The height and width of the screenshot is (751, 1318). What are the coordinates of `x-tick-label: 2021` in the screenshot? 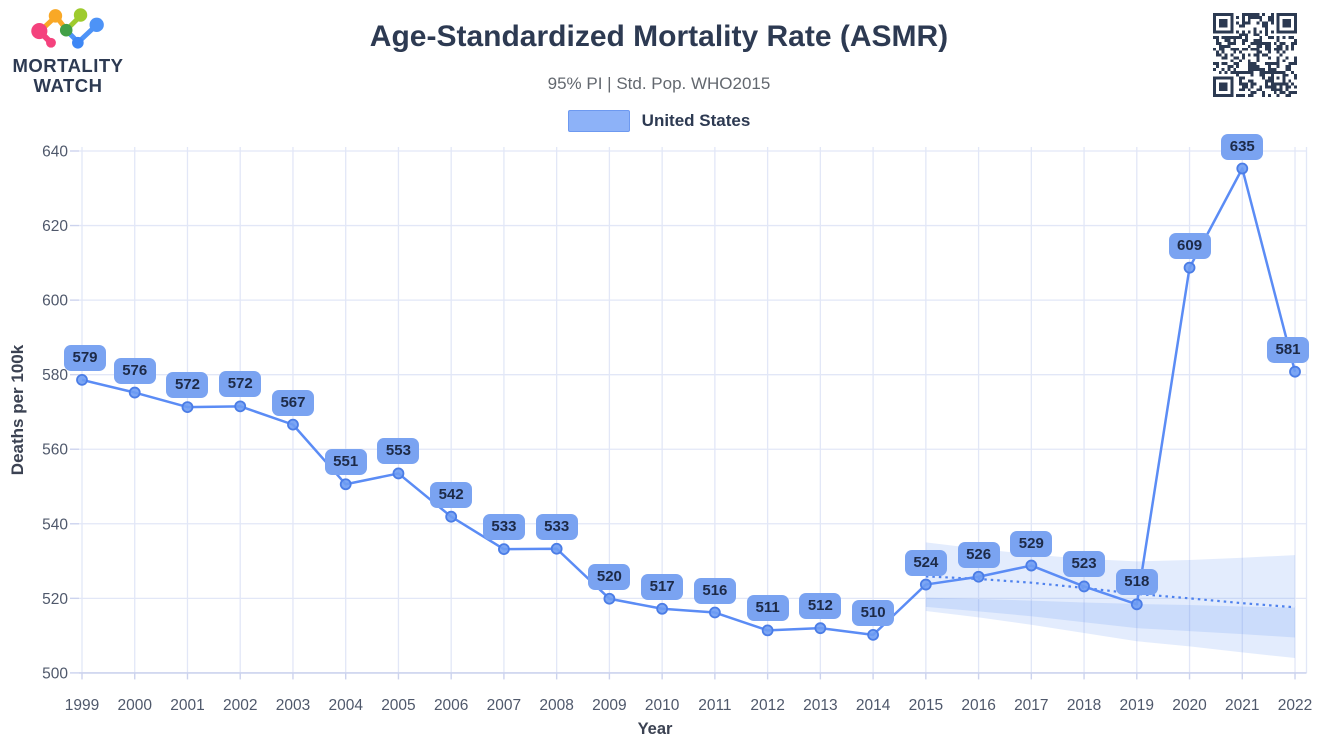 It's located at (1242, 705).